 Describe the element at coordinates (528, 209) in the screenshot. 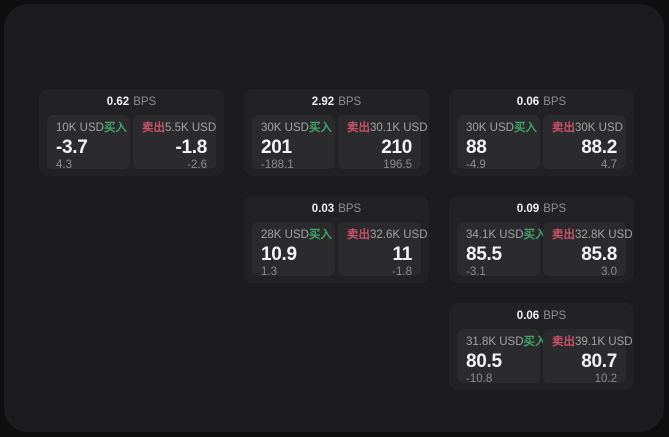

I see `spread-bps-value: 0.09` at that location.